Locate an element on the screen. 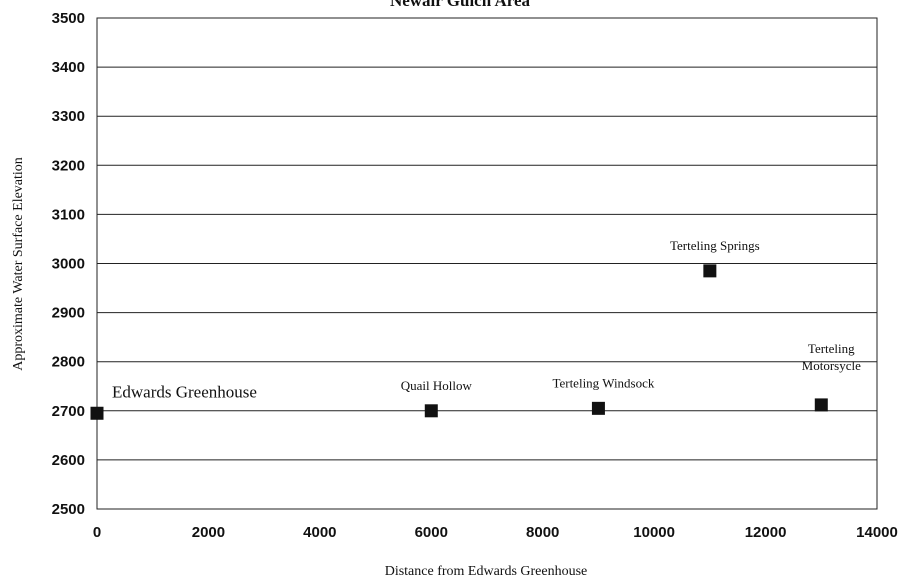 This screenshot has width=908, height=582. point-label: Terteling Motorsycle is located at coordinates (831, 357).